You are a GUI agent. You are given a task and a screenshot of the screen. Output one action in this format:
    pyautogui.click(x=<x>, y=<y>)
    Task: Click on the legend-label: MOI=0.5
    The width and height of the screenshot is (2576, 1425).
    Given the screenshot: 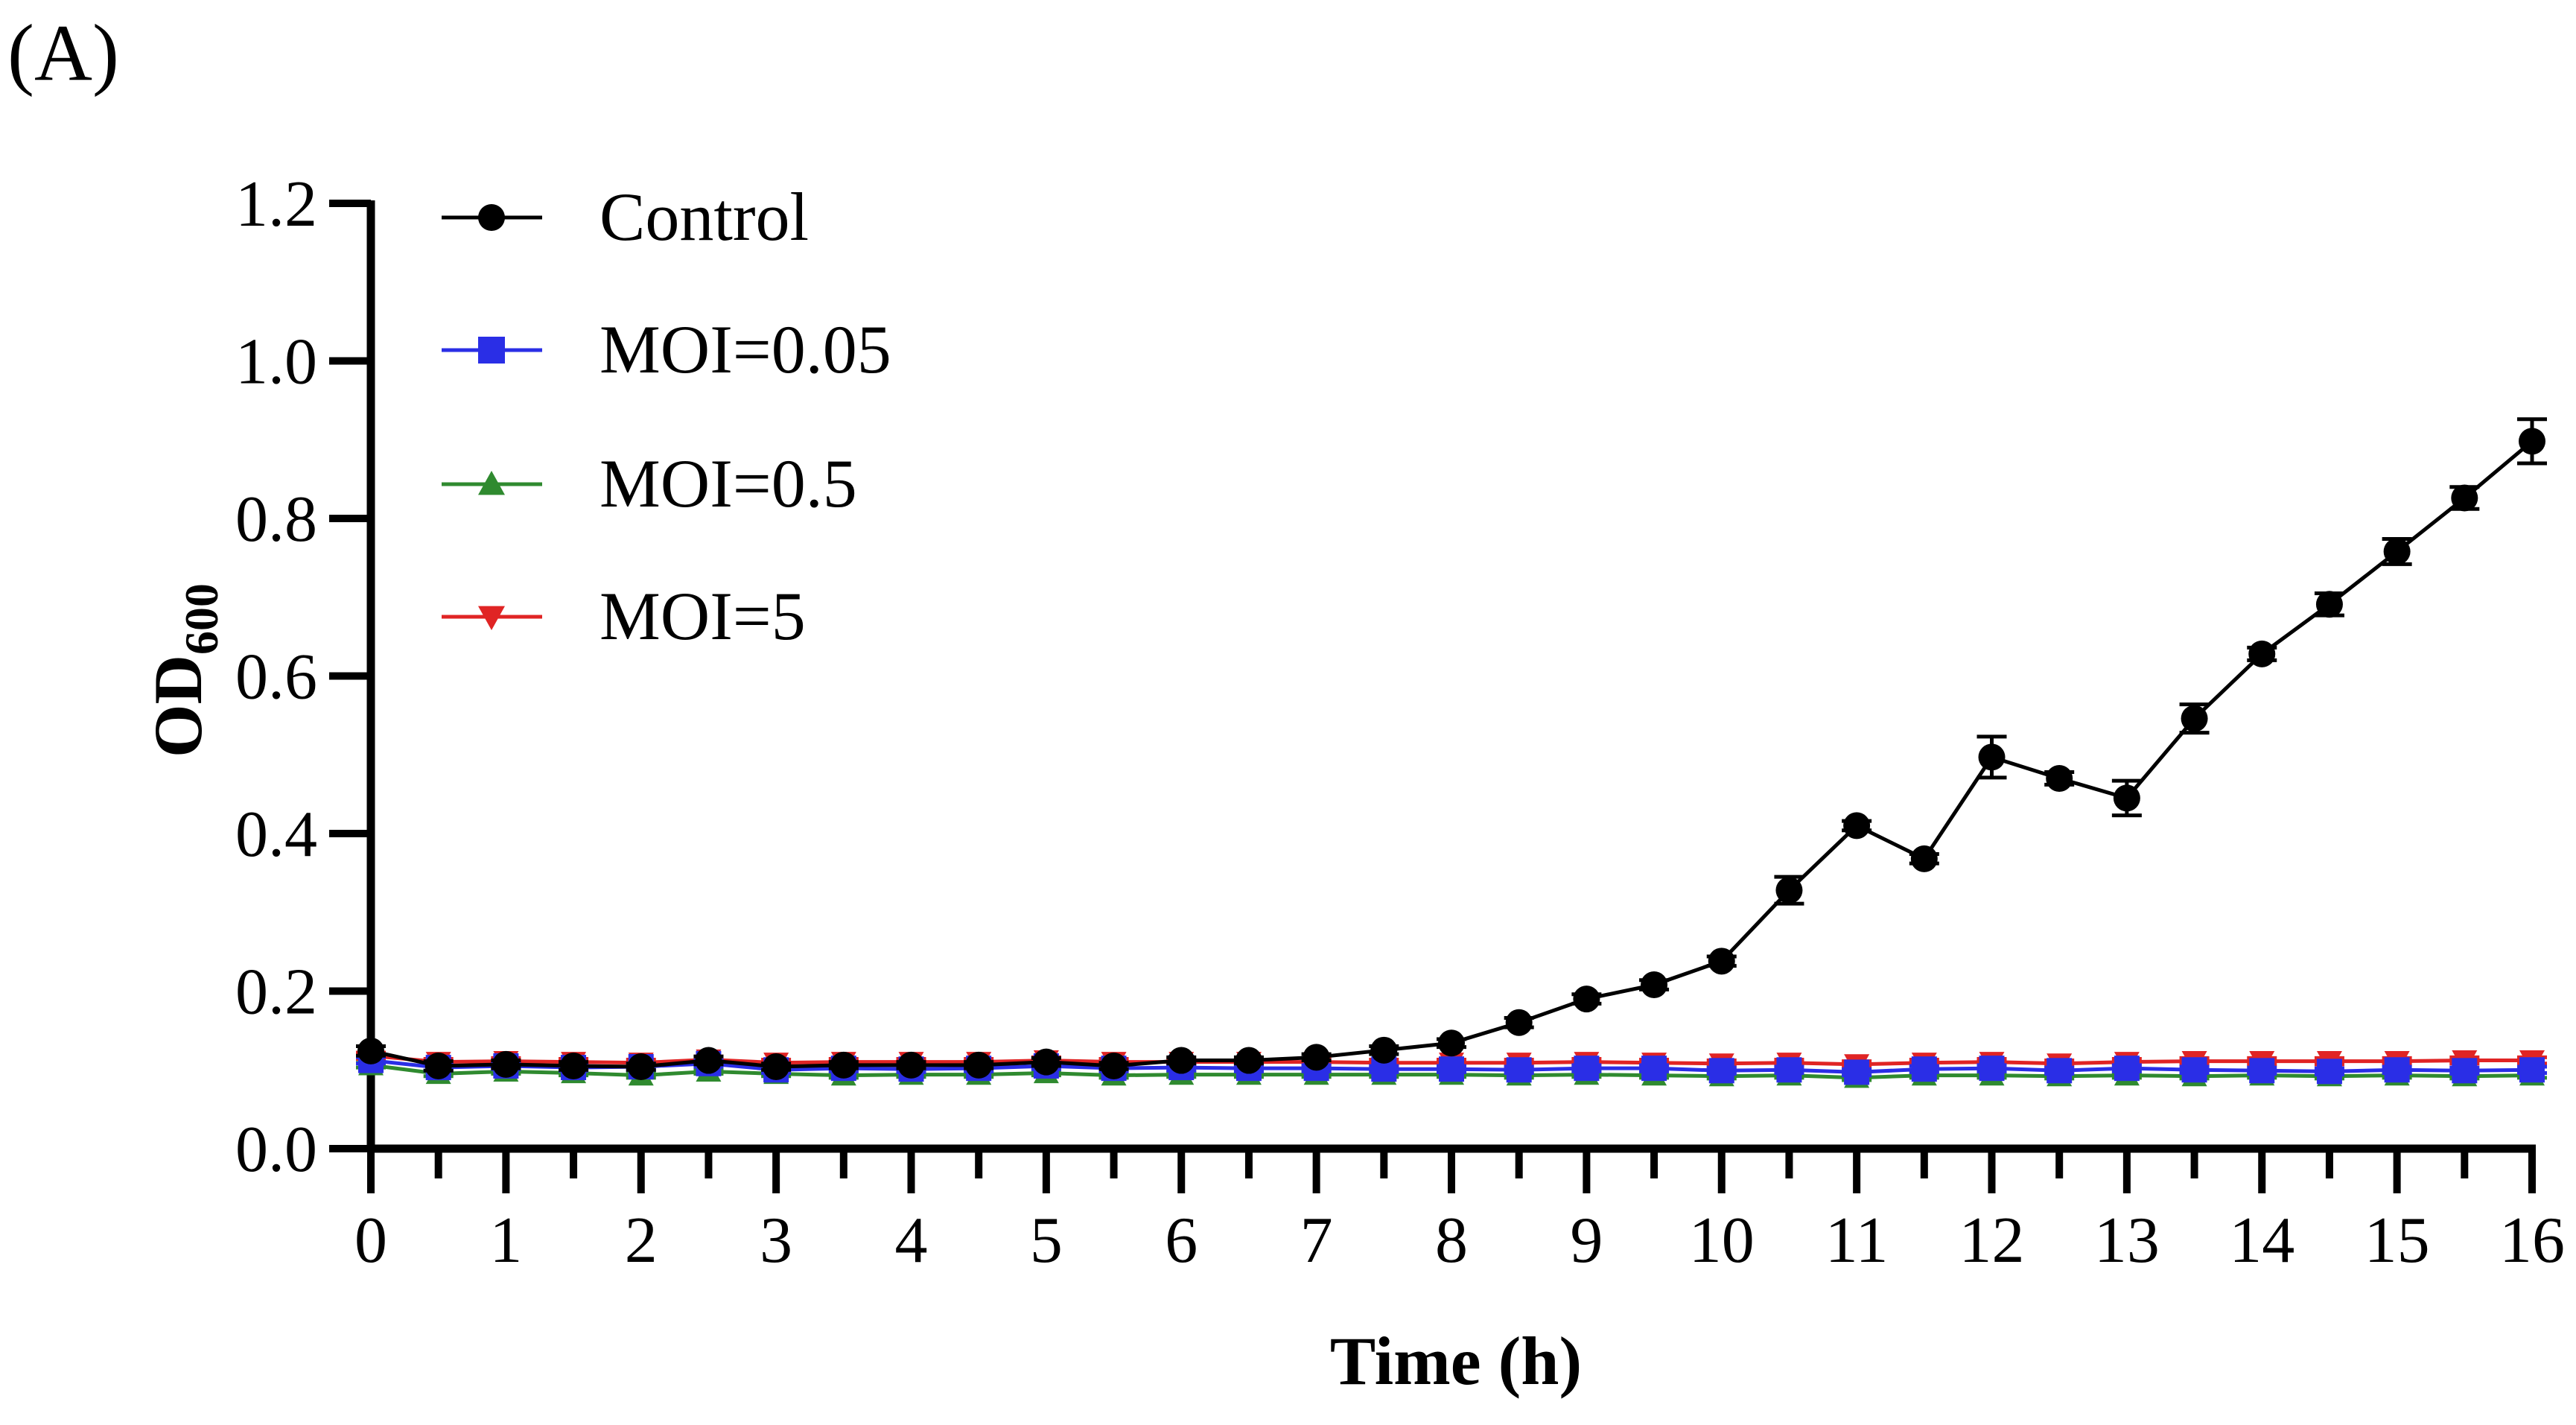 What is the action you would take?
    pyautogui.click(x=728, y=483)
    